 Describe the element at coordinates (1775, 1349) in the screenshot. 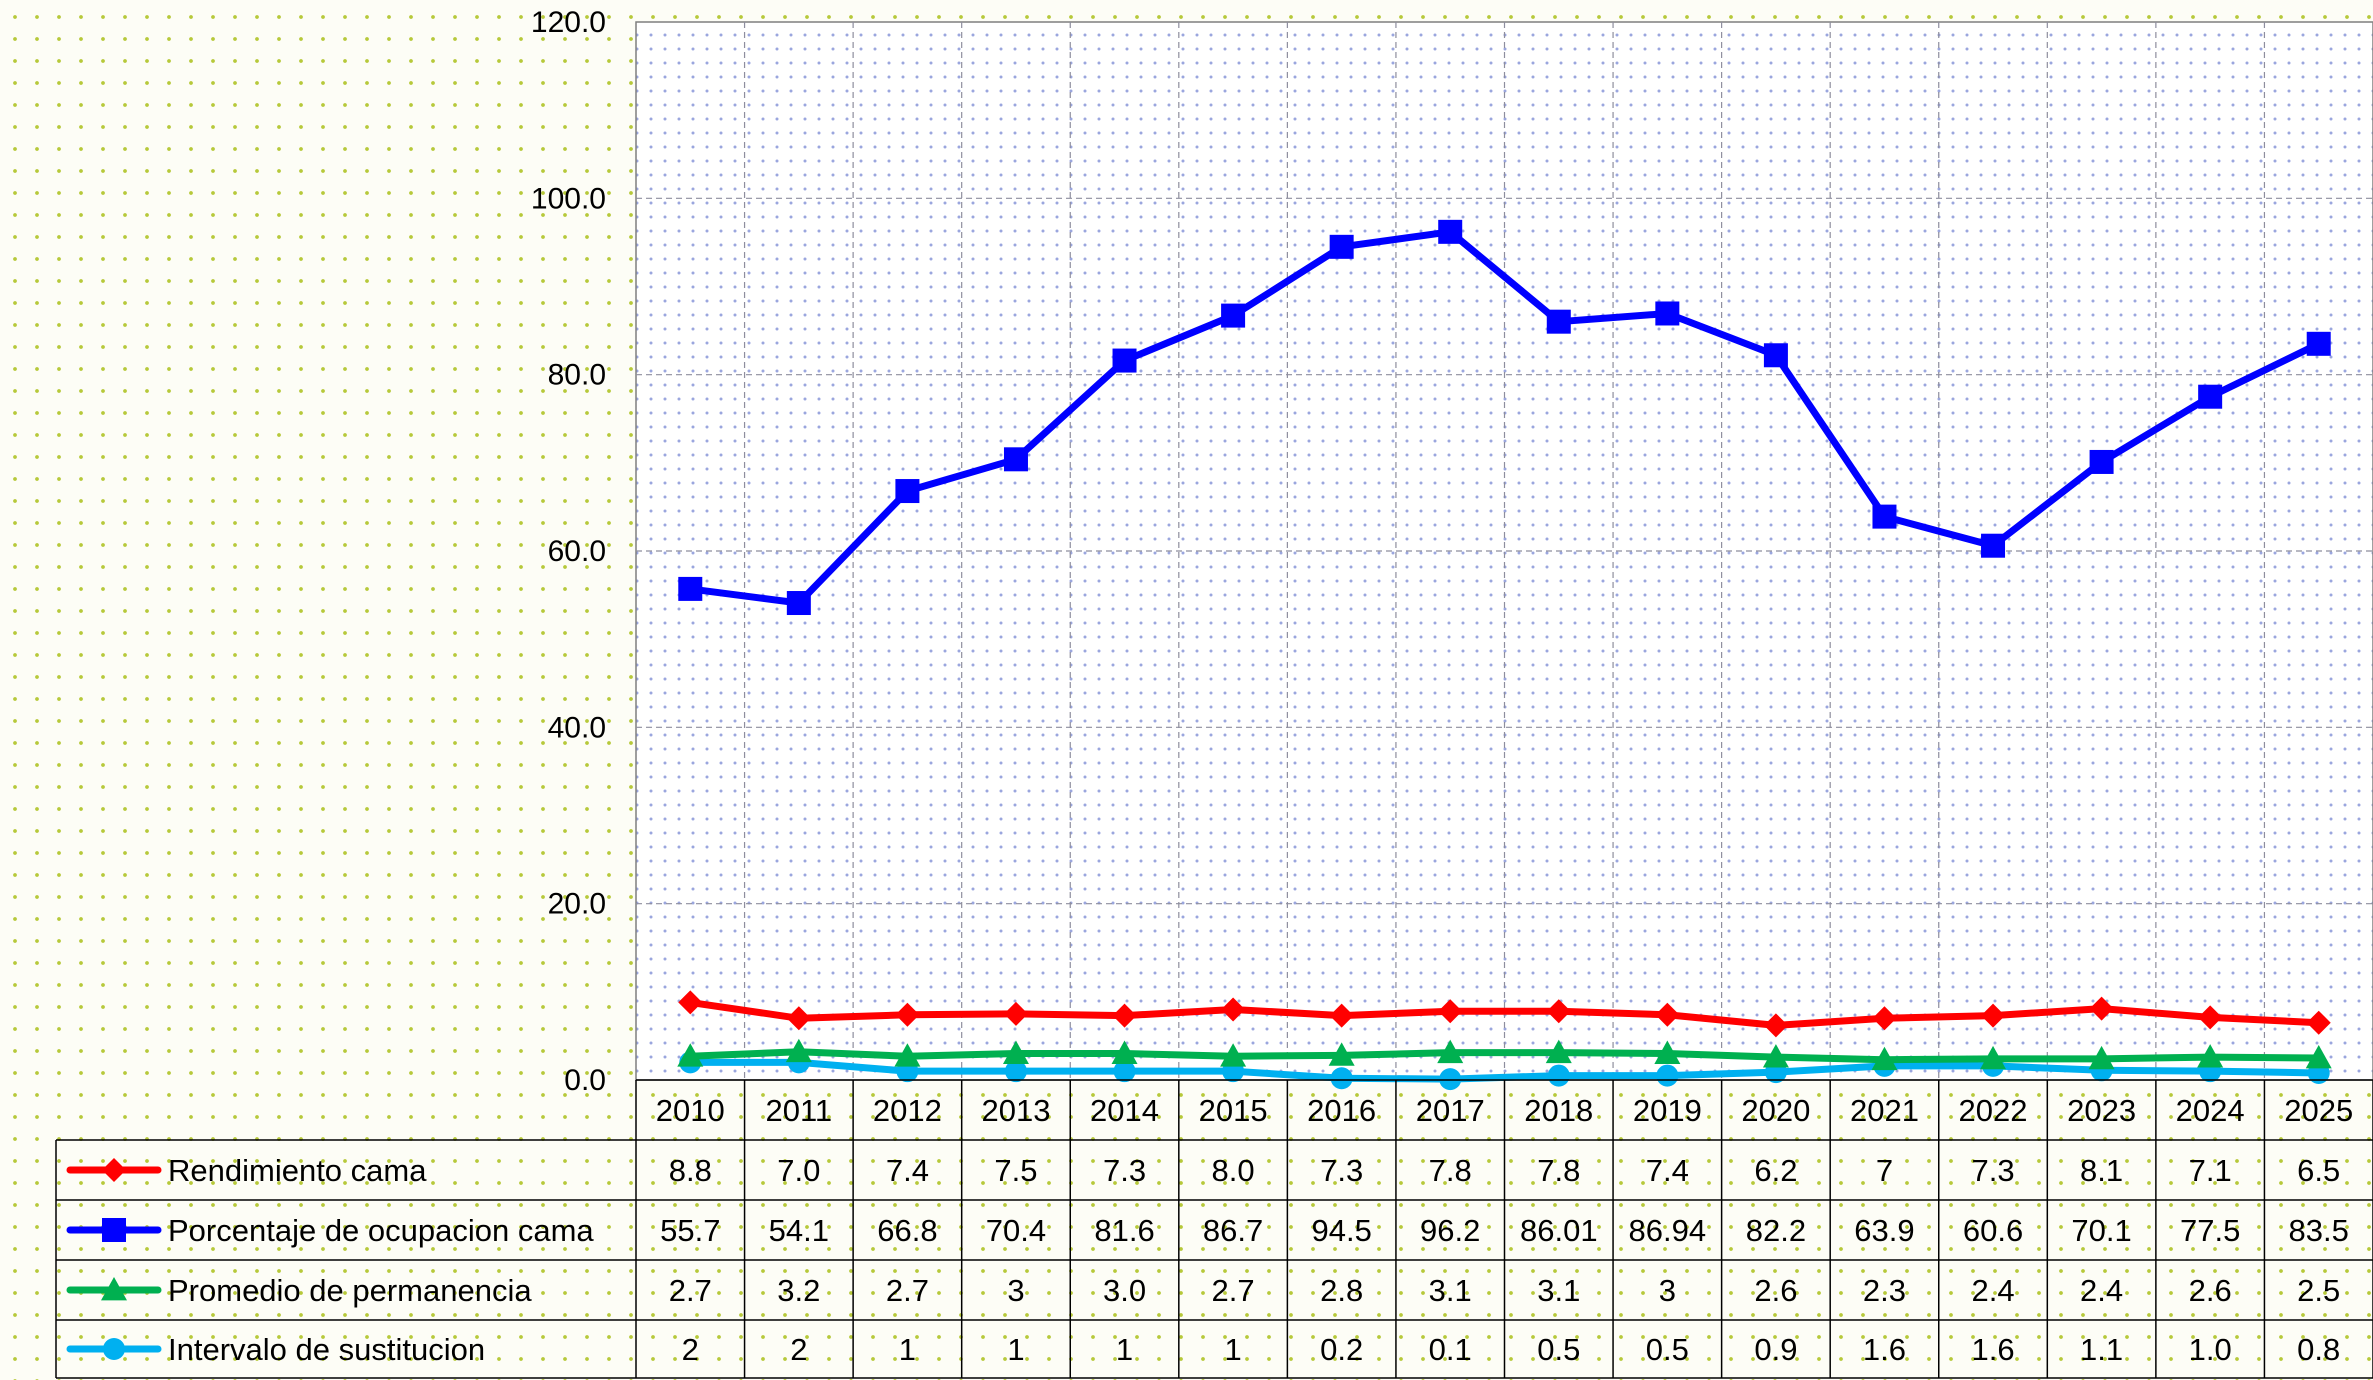

I see `table-cell-value: 0.9` at that location.